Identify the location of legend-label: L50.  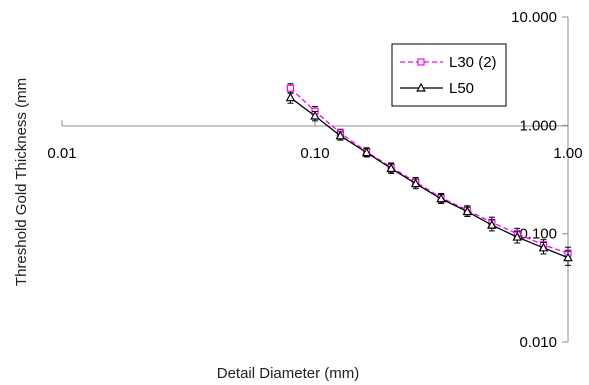
(461, 88).